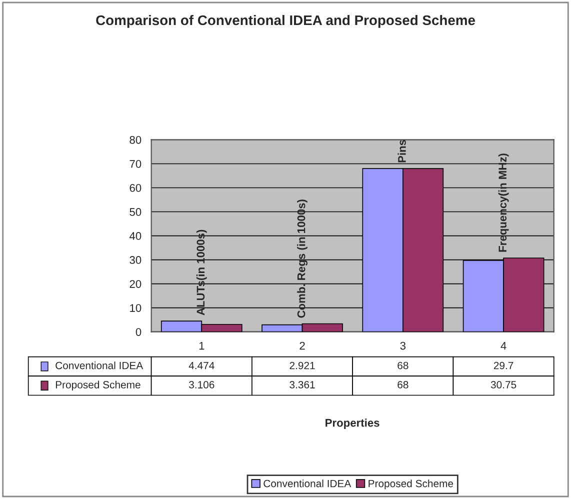  What do you see at coordinates (402, 151) in the screenshot?
I see `annotation: Pins` at bounding box center [402, 151].